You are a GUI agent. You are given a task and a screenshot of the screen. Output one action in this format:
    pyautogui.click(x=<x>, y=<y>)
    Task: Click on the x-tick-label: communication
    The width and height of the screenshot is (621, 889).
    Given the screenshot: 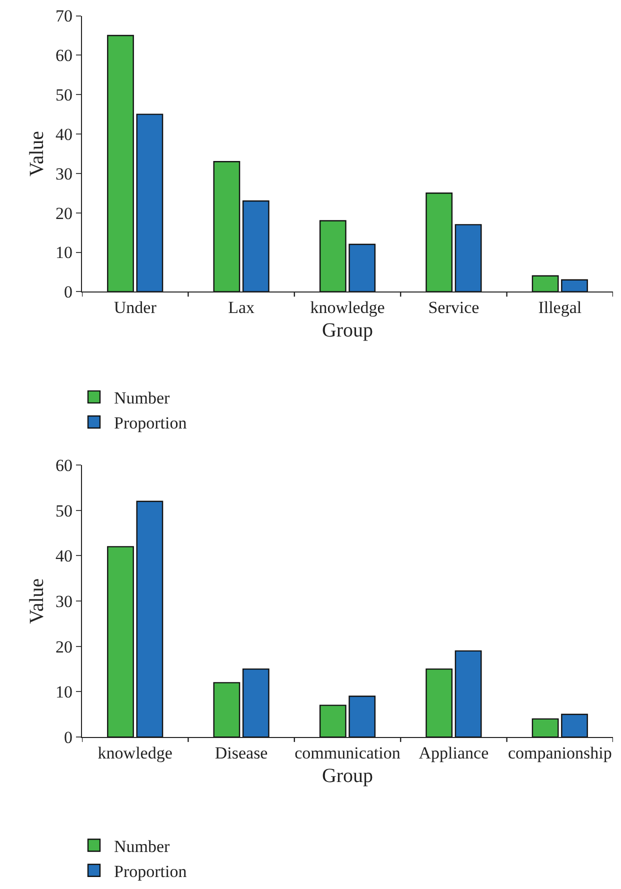 What is the action you would take?
    pyautogui.click(x=347, y=753)
    